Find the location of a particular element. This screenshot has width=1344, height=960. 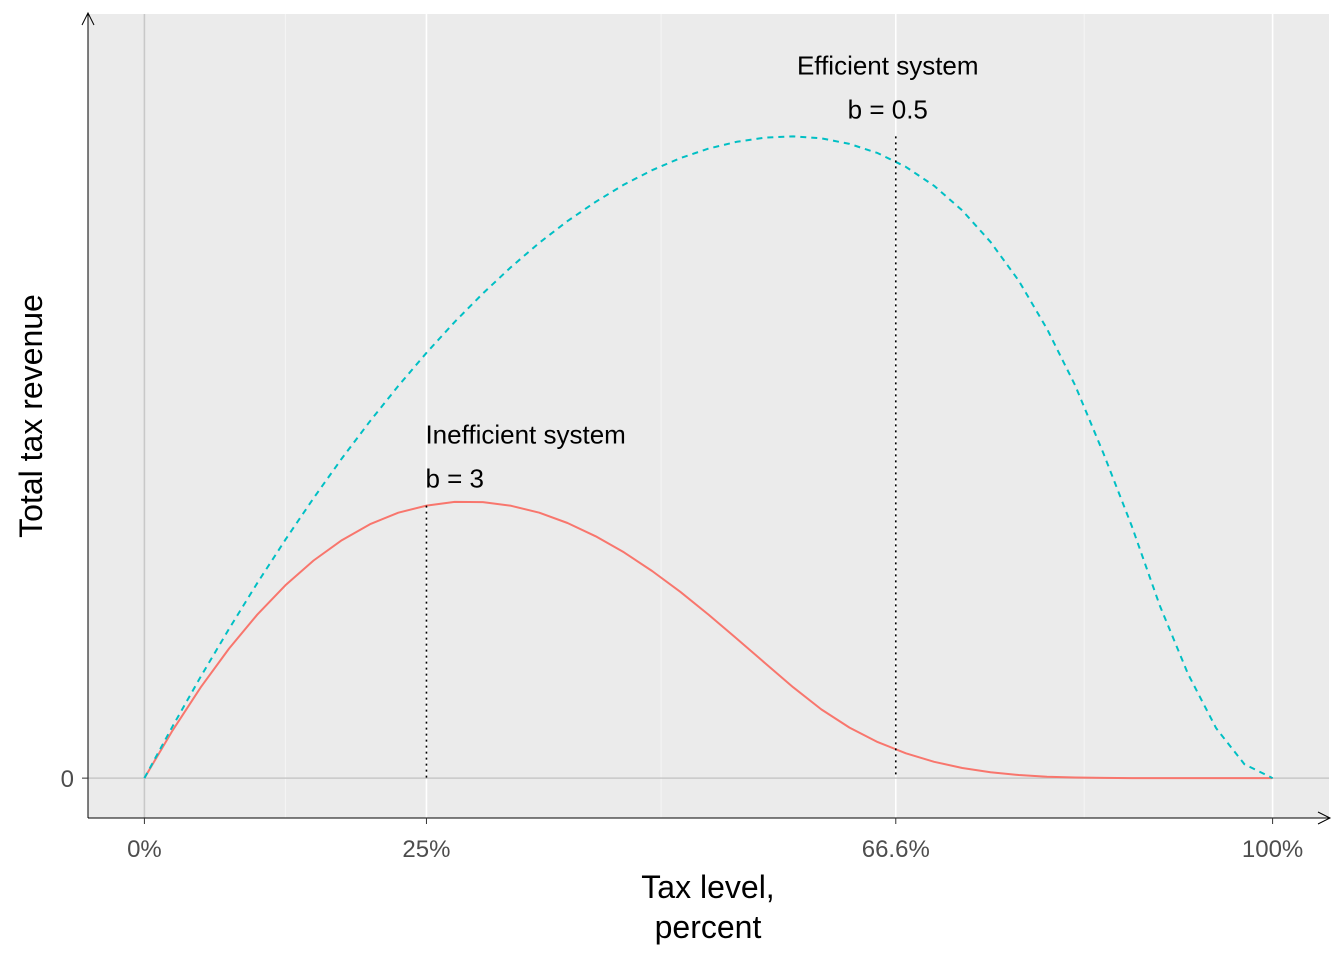

x-axis-title-line-2: percent is located at coordinates (708, 927).